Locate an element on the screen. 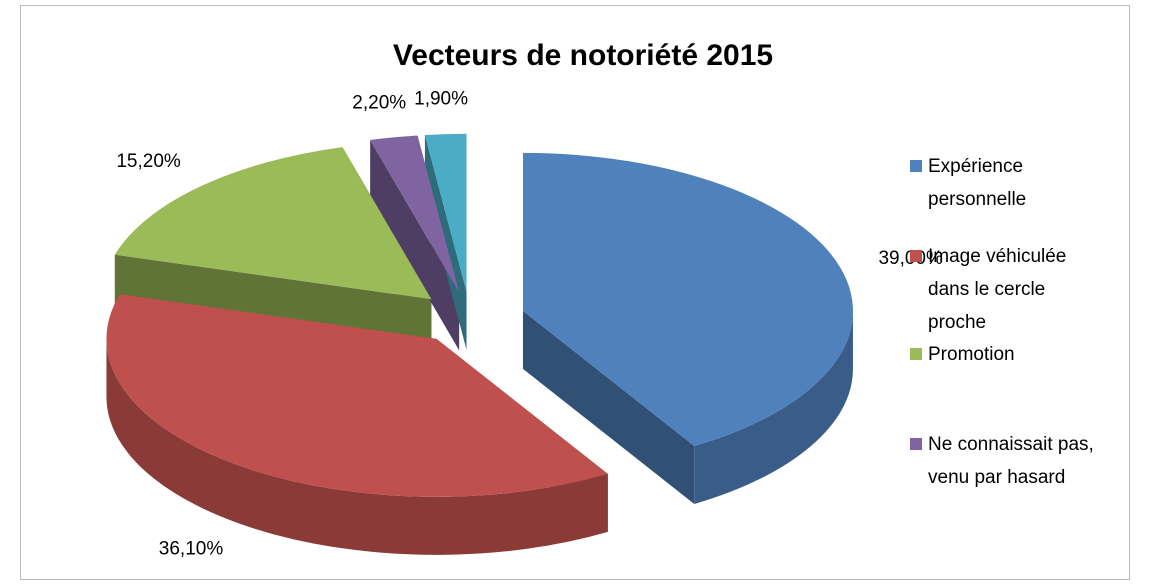  legend-label: Promotion is located at coordinates (971, 354).